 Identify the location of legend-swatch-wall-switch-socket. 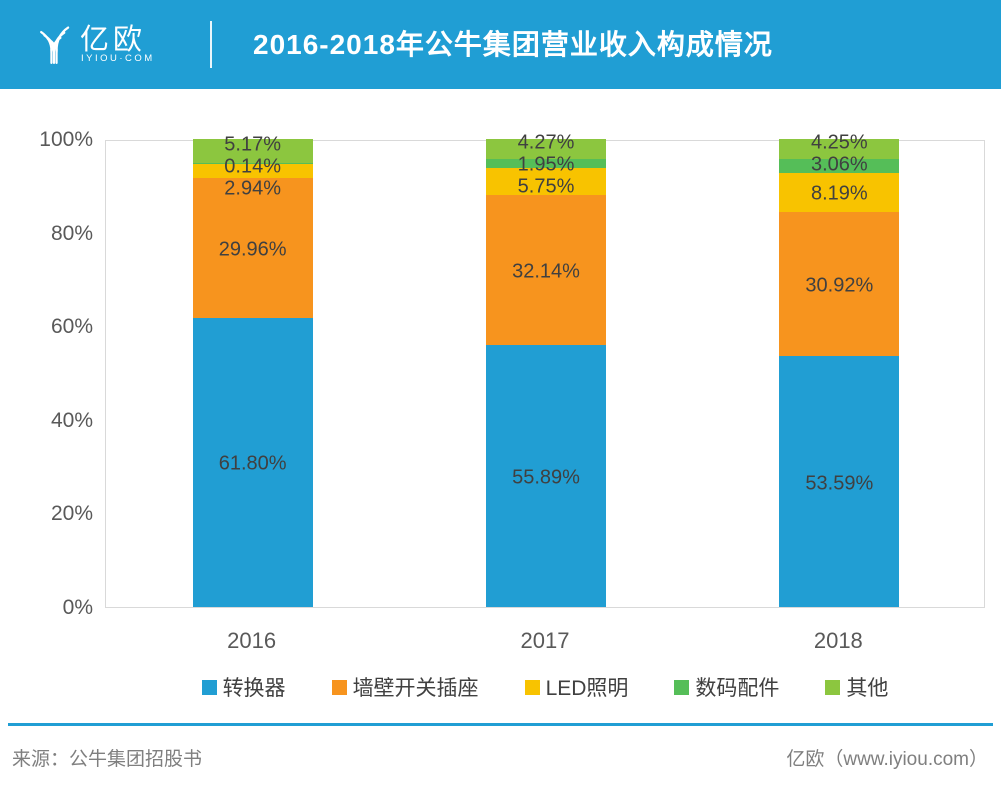
(339, 687).